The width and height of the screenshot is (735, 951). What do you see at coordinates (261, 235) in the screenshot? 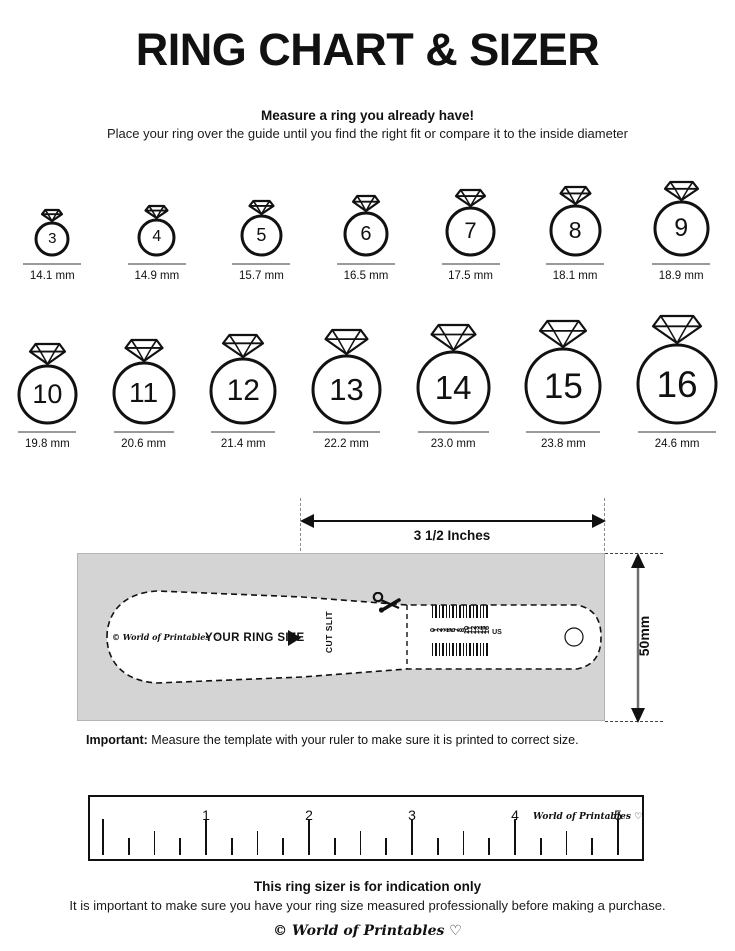
I see `ring-size-number: 5` at bounding box center [261, 235].